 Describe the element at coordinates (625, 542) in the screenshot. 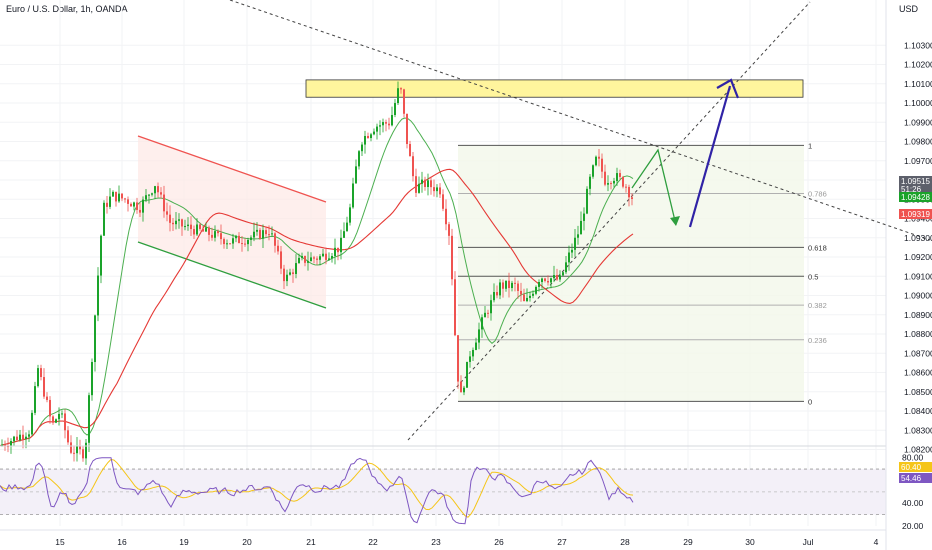

I see `time-axis-label: 28` at that location.